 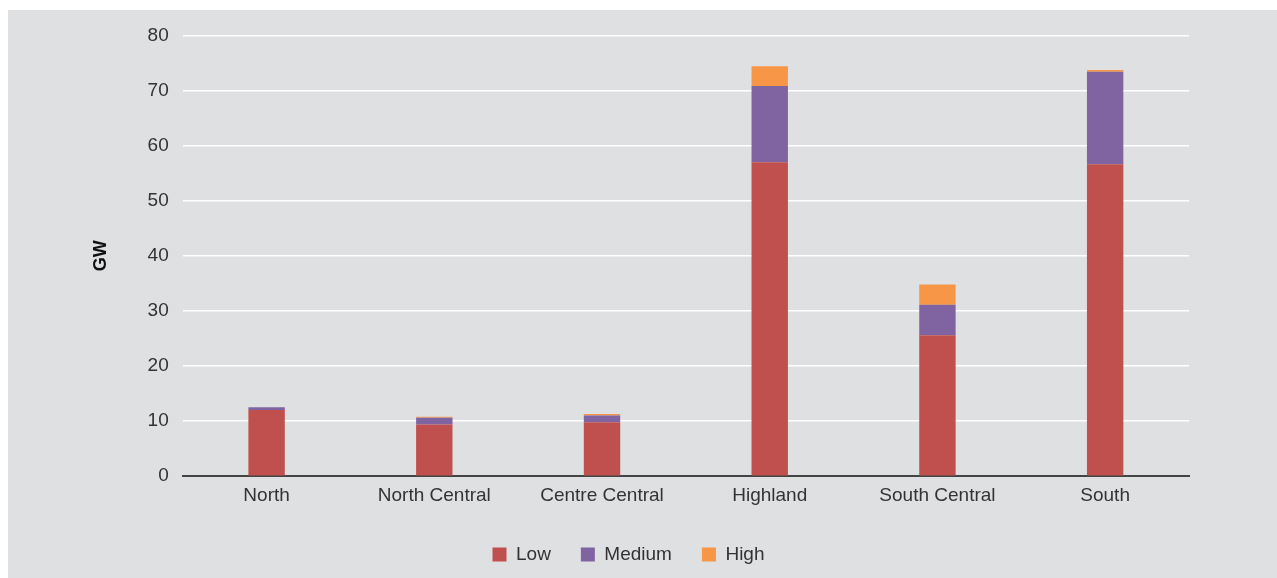 What do you see at coordinates (158, 420) in the screenshot?
I see `y-tick-label: 10` at bounding box center [158, 420].